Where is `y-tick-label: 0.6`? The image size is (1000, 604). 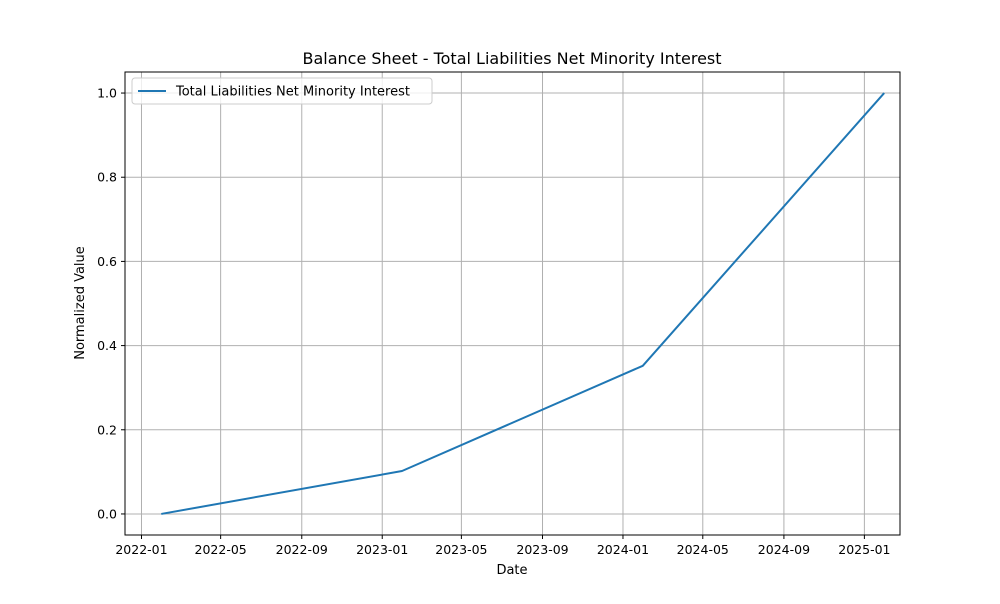
y-tick-label: 0.6 is located at coordinates (107, 261).